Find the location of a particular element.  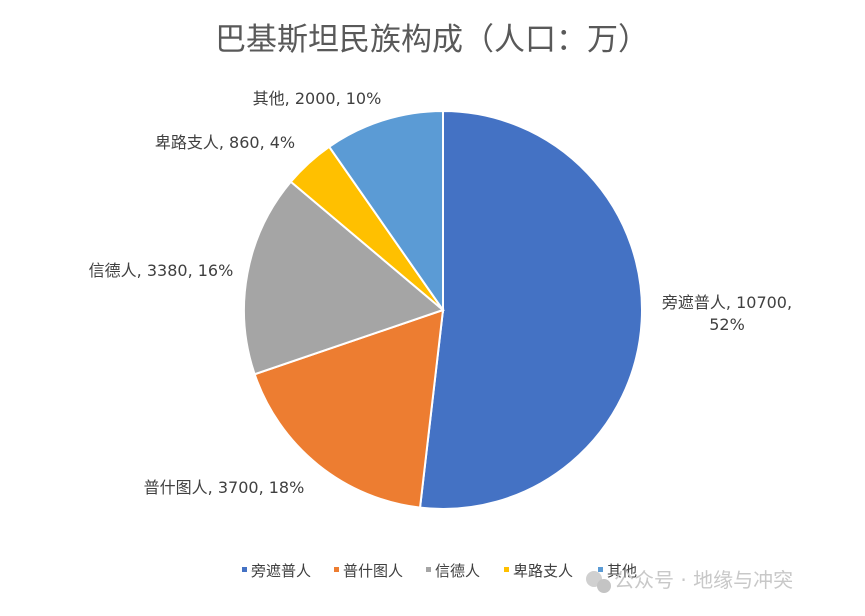

watermark: 公众号 · 地缘与冲突 is located at coordinates (689, 580).